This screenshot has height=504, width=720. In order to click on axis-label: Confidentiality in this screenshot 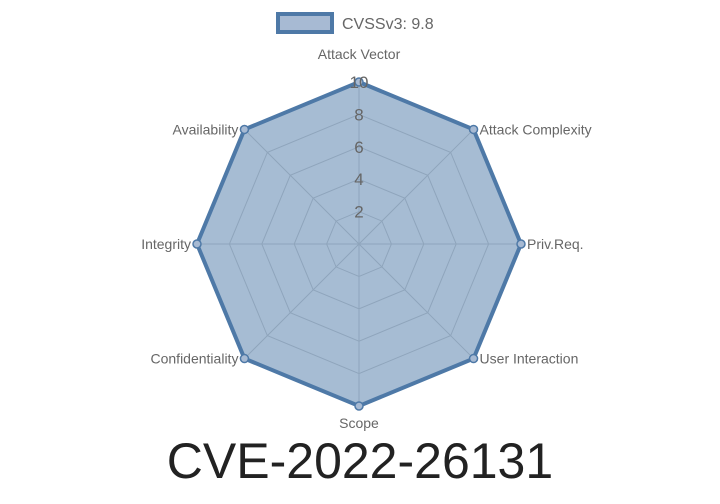, I will do `click(195, 359)`.